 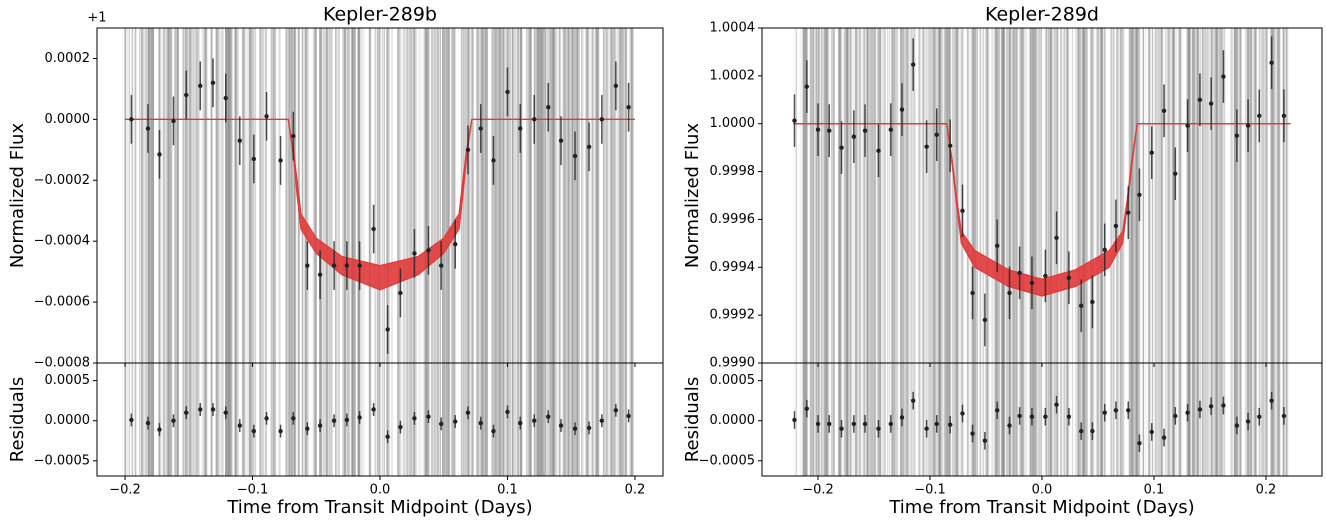 I want to click on y-tick-label: 0.9996, so click(x=733, y=219).